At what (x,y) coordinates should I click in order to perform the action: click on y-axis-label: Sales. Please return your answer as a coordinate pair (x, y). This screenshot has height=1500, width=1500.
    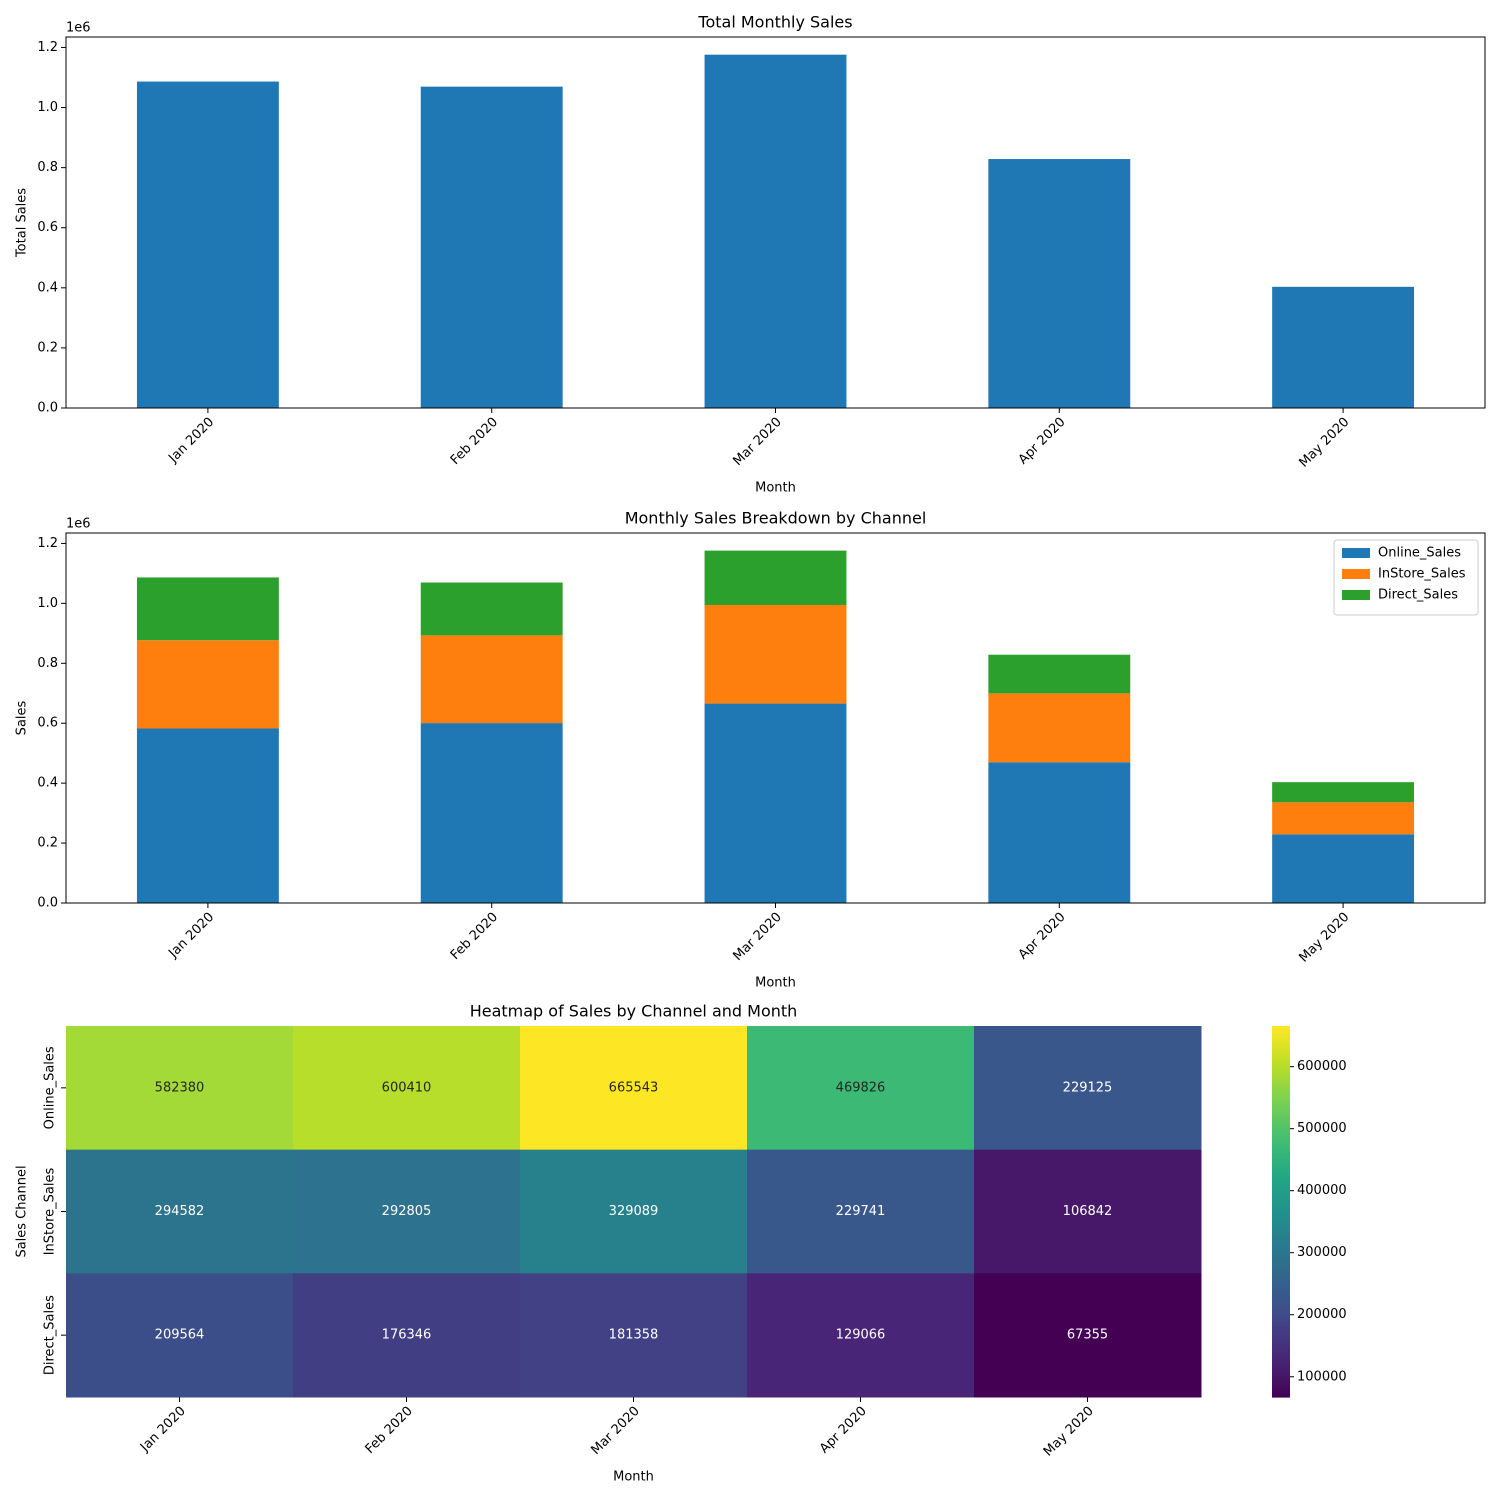
    Looking at the image, I should click on (22, 717).